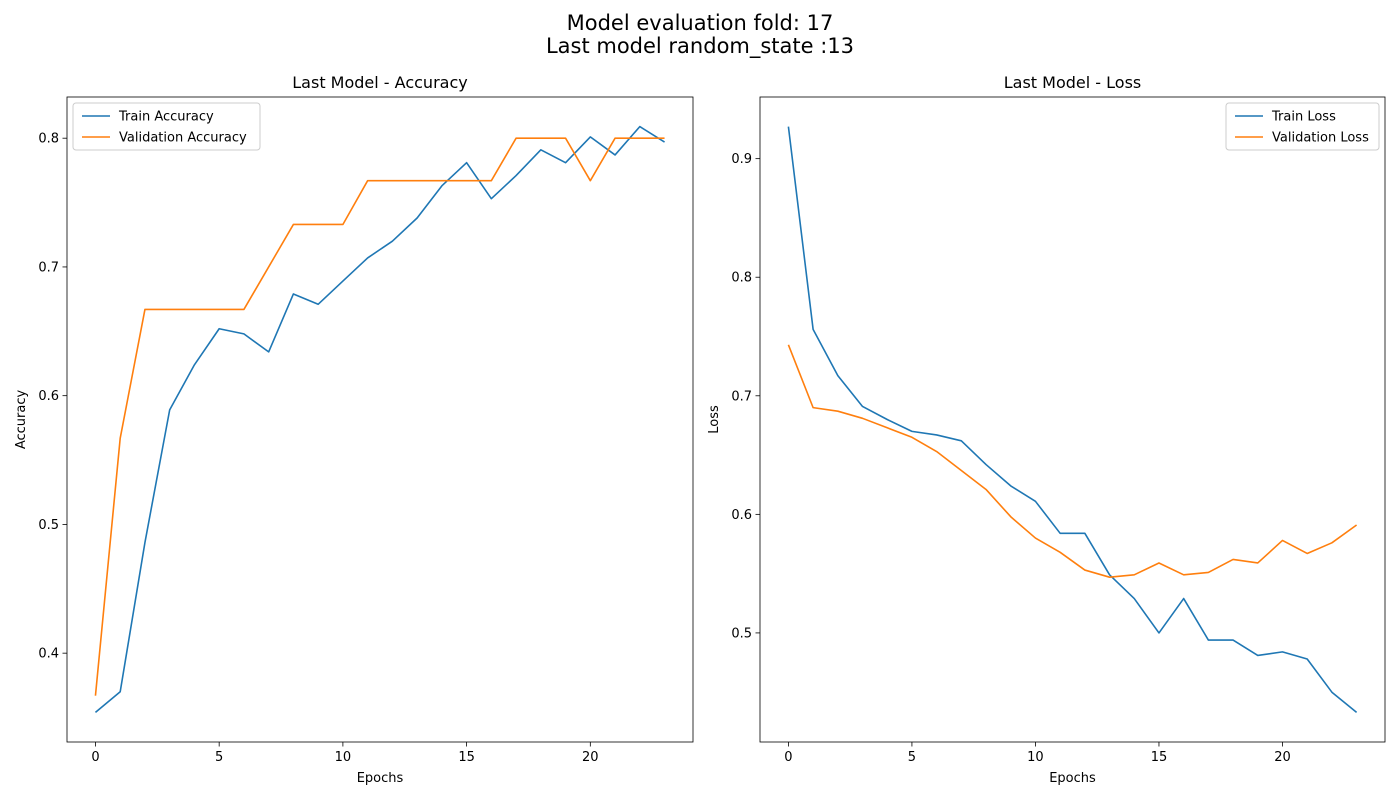  Describe the element at coordinates (590, 757) in the screenshot. I see `accuracy-x-tick-label: 20` at that location.